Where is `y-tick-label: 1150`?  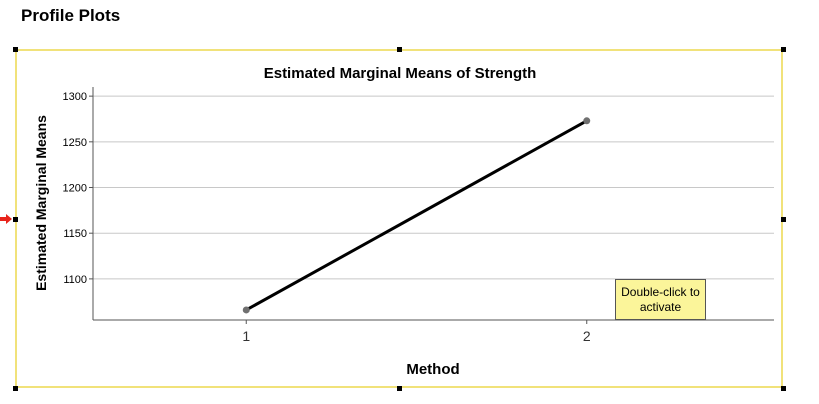 y-tick-label: 1150 is located at coordinates (75, 234).